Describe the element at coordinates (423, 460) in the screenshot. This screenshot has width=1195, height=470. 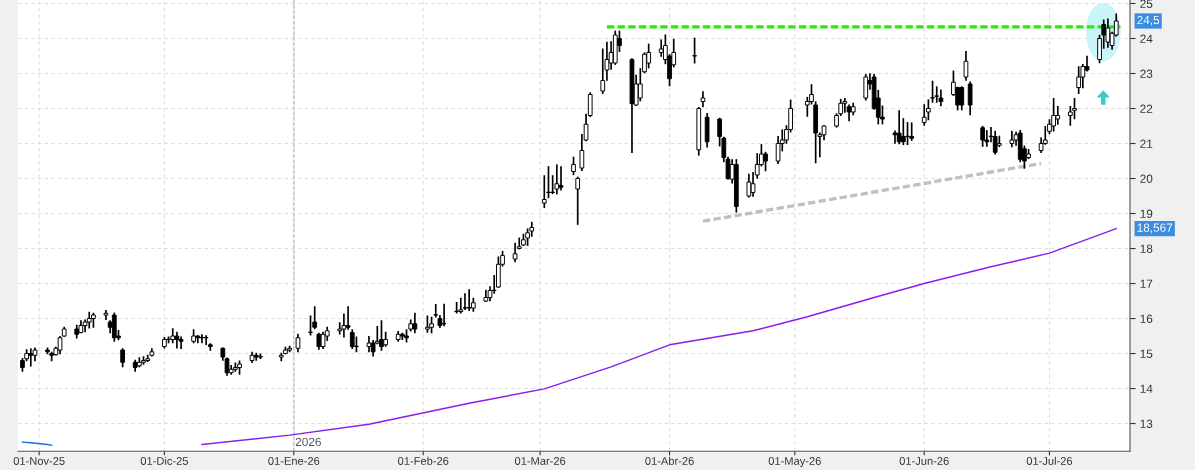
I see `x-tick-label: 01-Feb-26` at that location.